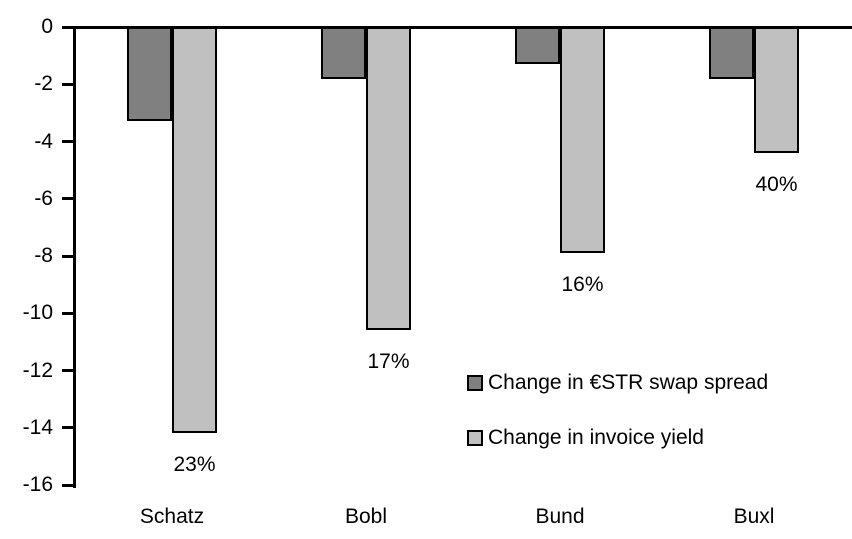 The image size is (852, 539). I want to click on y-axis-tick-label: -10, so click(37, 313).